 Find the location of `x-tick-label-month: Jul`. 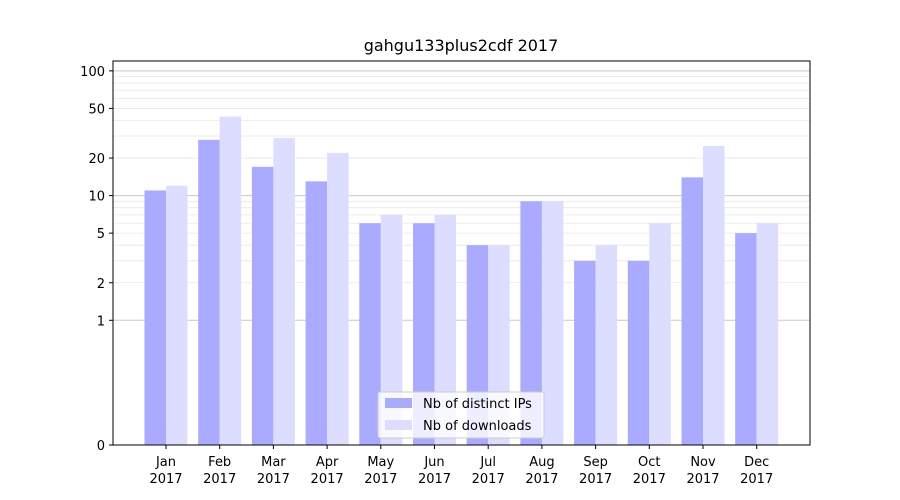

x-tick-label-month: Jul is located at coordinates (487, 462).